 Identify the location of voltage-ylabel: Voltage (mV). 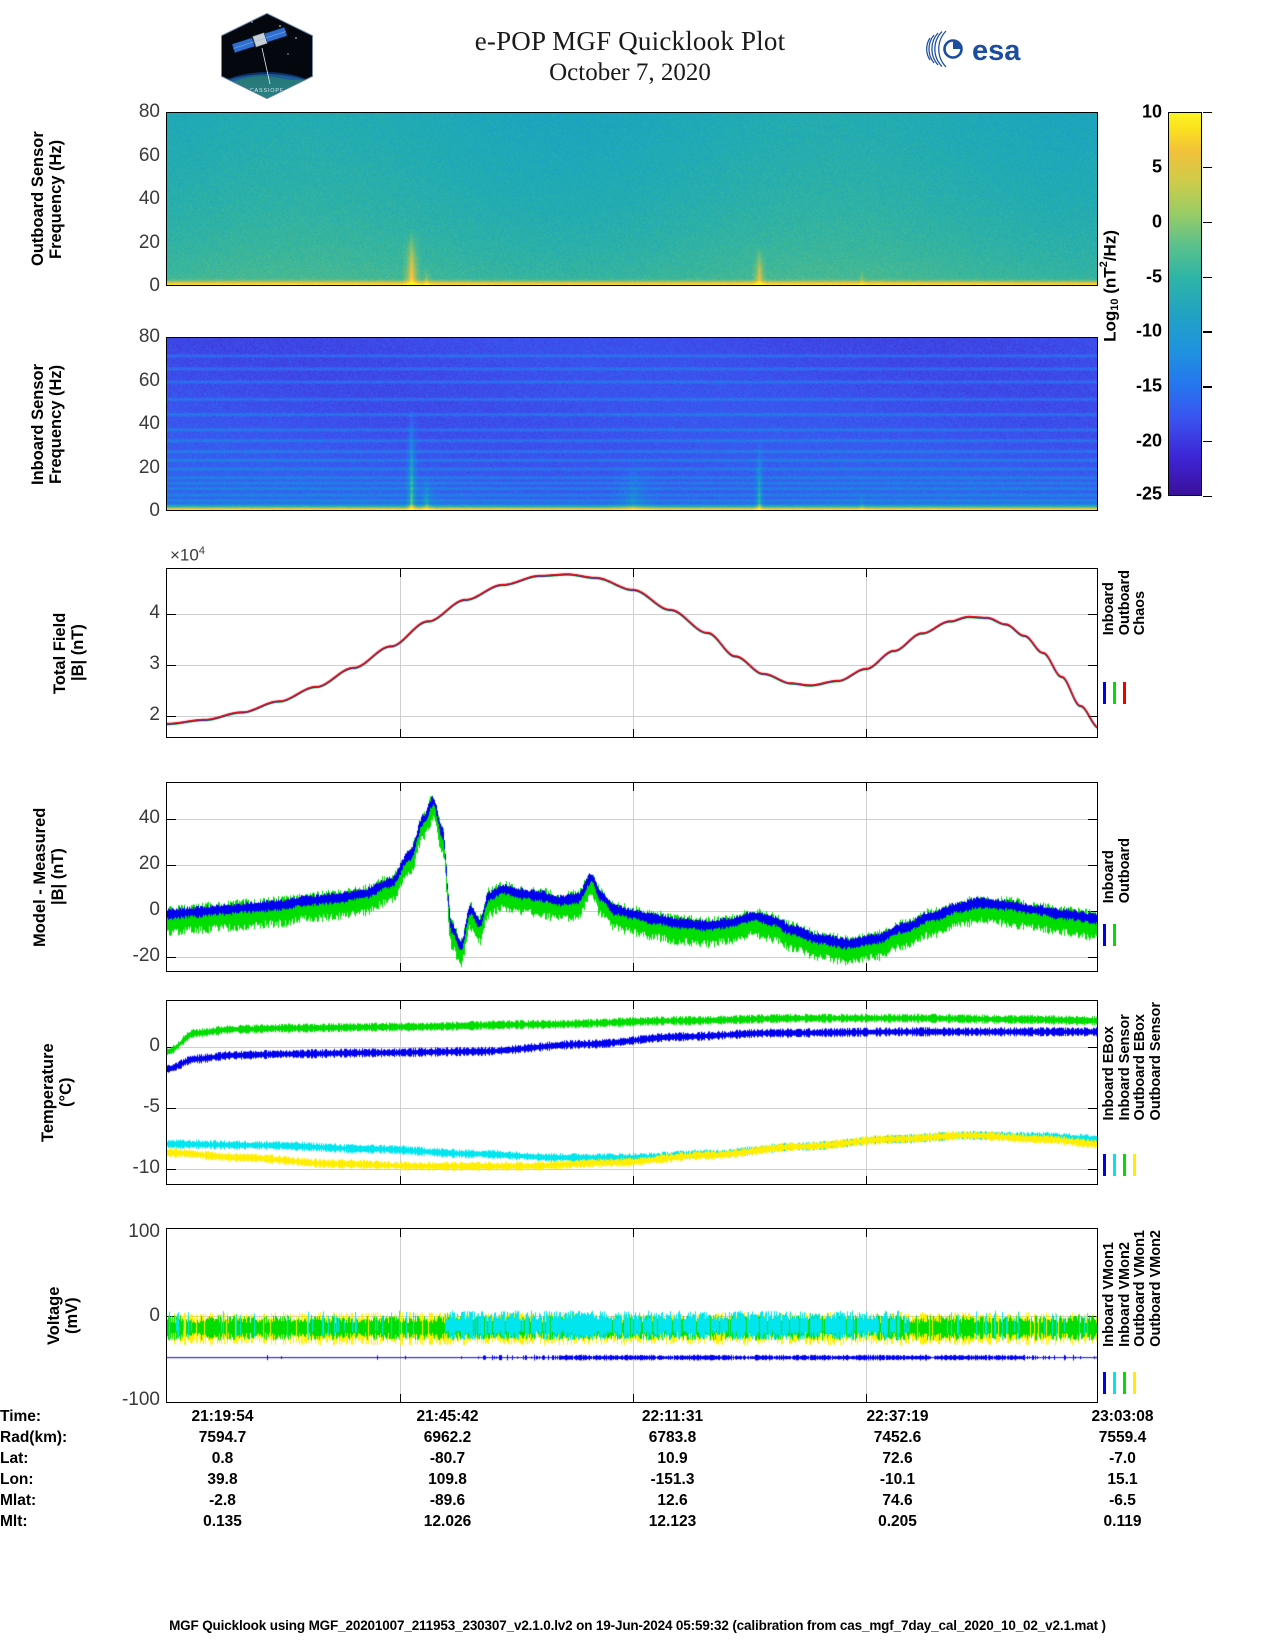
(63, 1315).